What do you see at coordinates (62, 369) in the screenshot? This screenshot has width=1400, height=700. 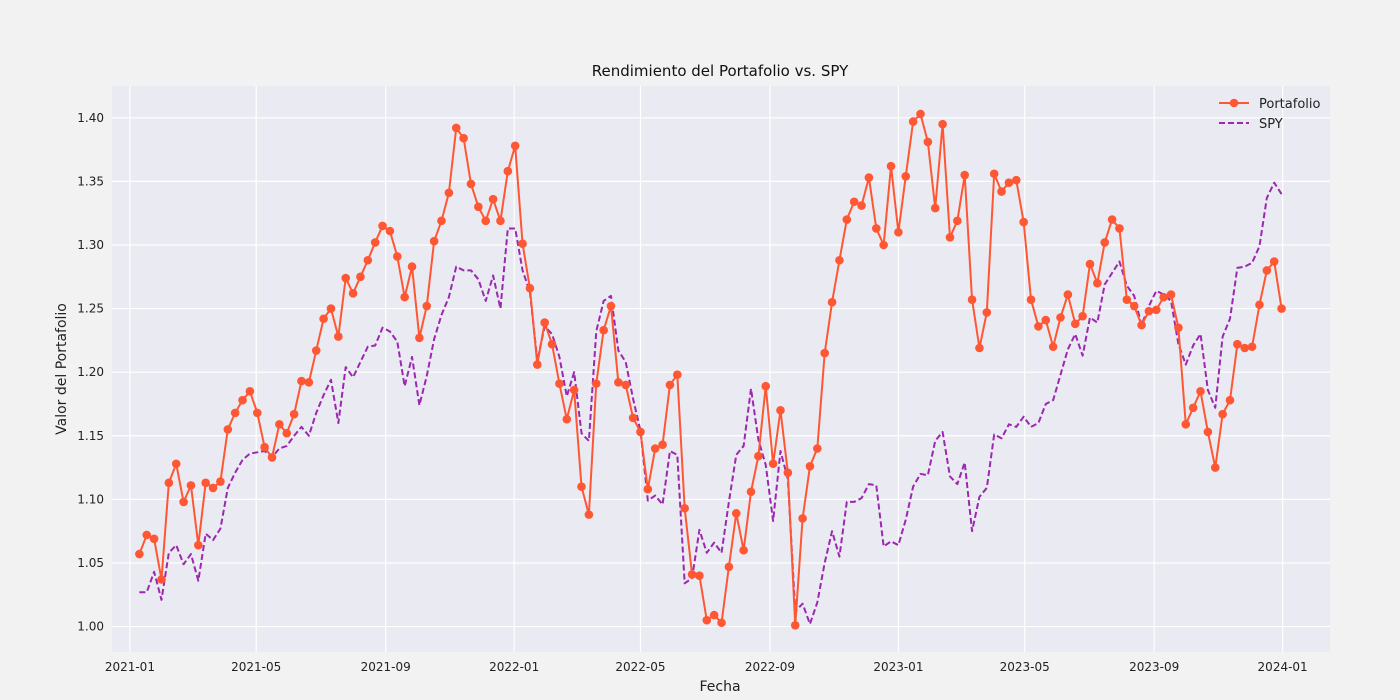 I see `y-axis-label: Valor del Portafolio` at bounding box center [62, 369].